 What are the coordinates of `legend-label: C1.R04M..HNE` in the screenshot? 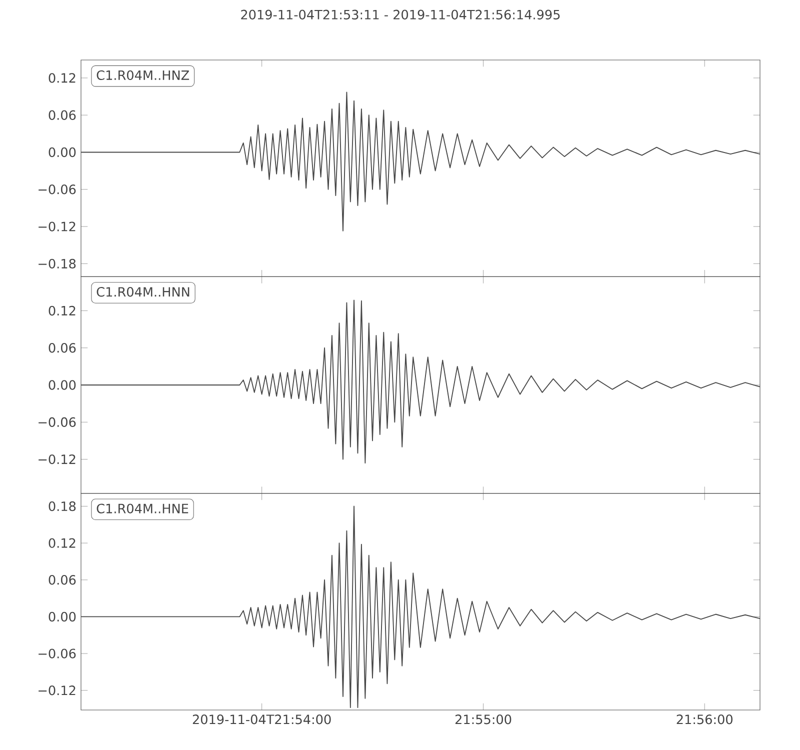 It's located at (142, 509).